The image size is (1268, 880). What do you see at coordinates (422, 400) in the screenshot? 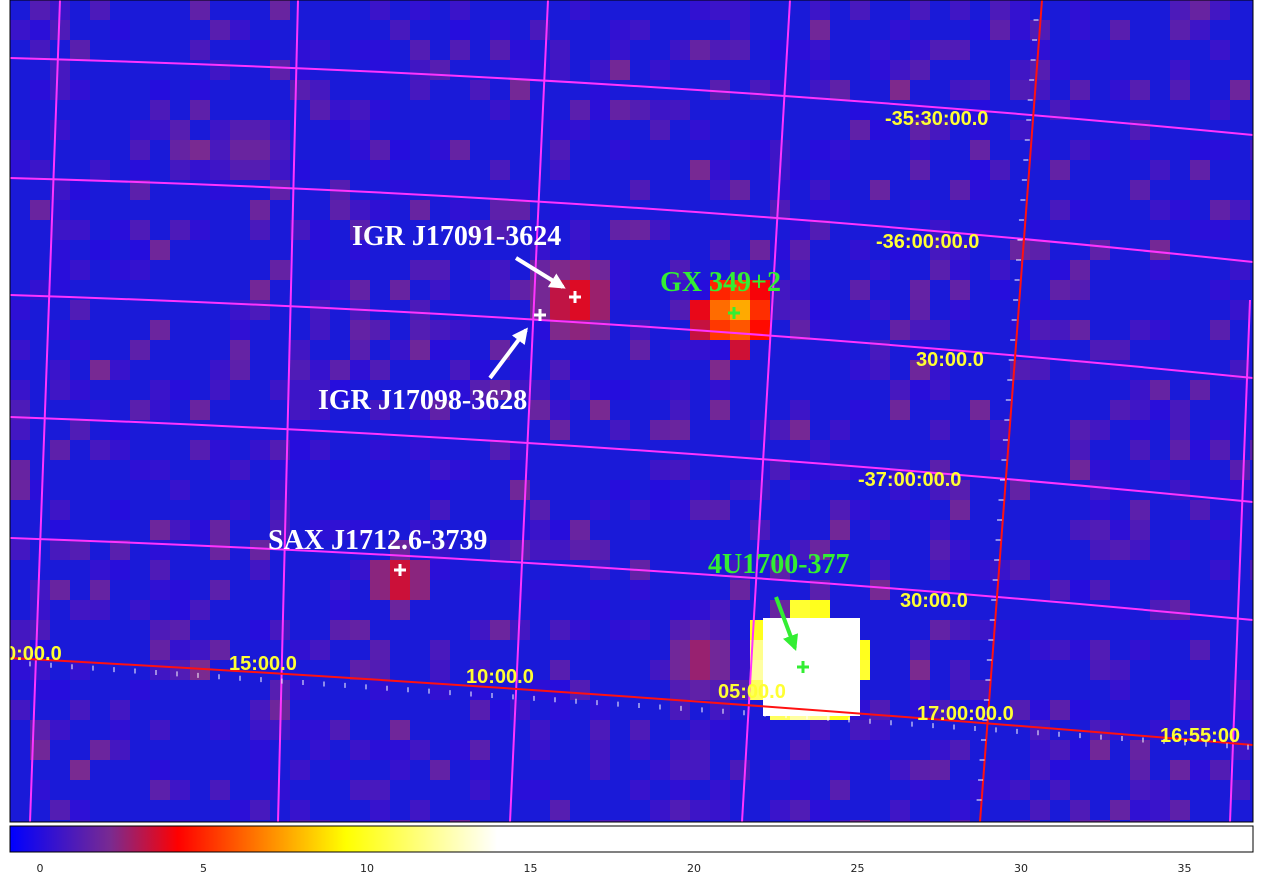
I see `source-label-igr-j17098: IGR J17098-3628` at bounding box center [422, 400].